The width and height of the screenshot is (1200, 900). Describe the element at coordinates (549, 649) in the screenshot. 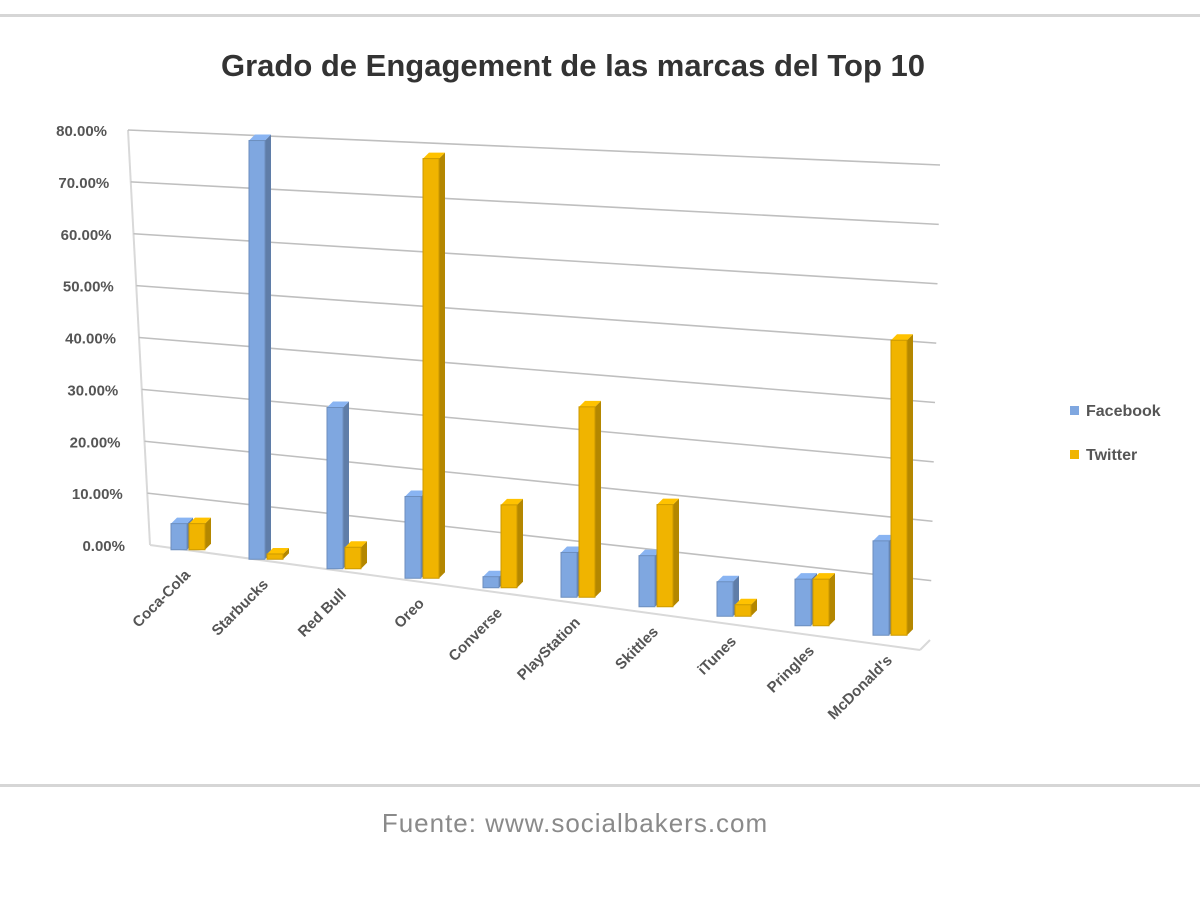

I see `x-tick-label: PlayStation` at that location.